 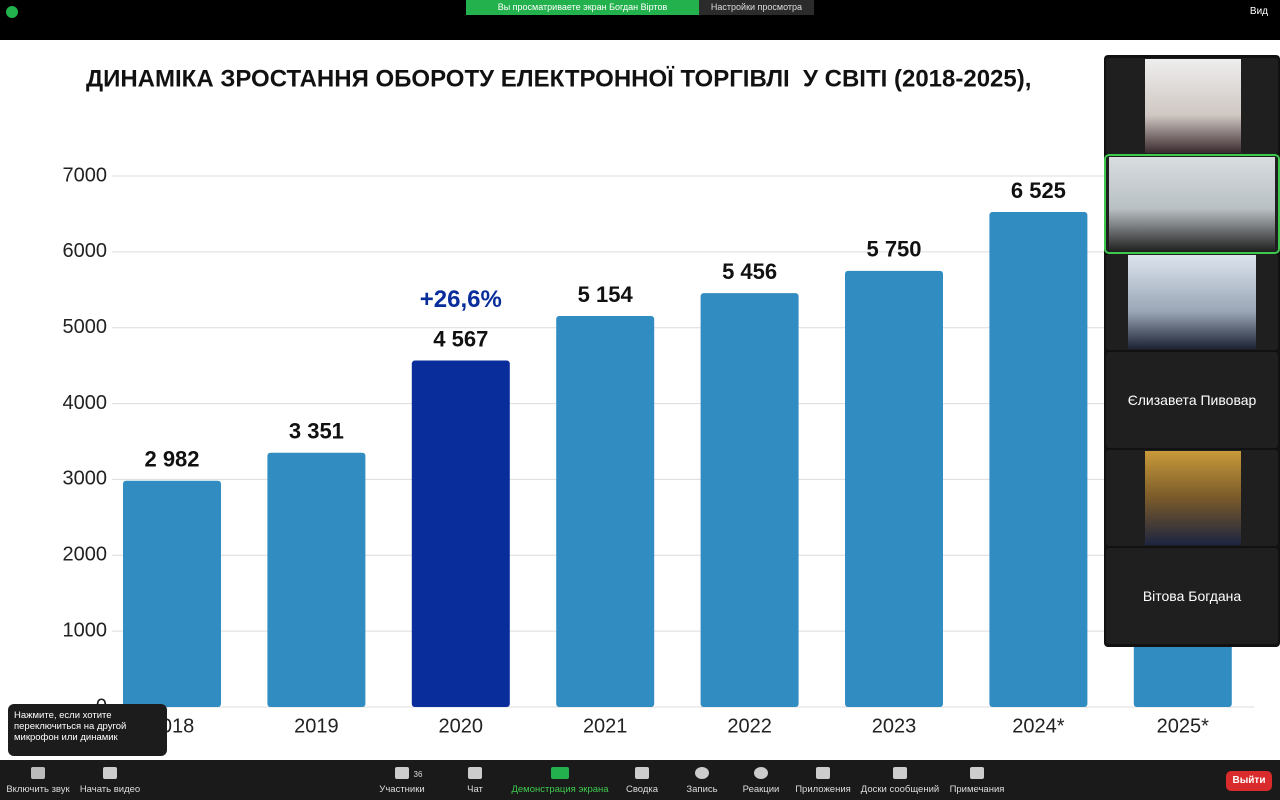 I want to click on participant-name: Єлизавета Пивовар, so click(x=1192, y=400).